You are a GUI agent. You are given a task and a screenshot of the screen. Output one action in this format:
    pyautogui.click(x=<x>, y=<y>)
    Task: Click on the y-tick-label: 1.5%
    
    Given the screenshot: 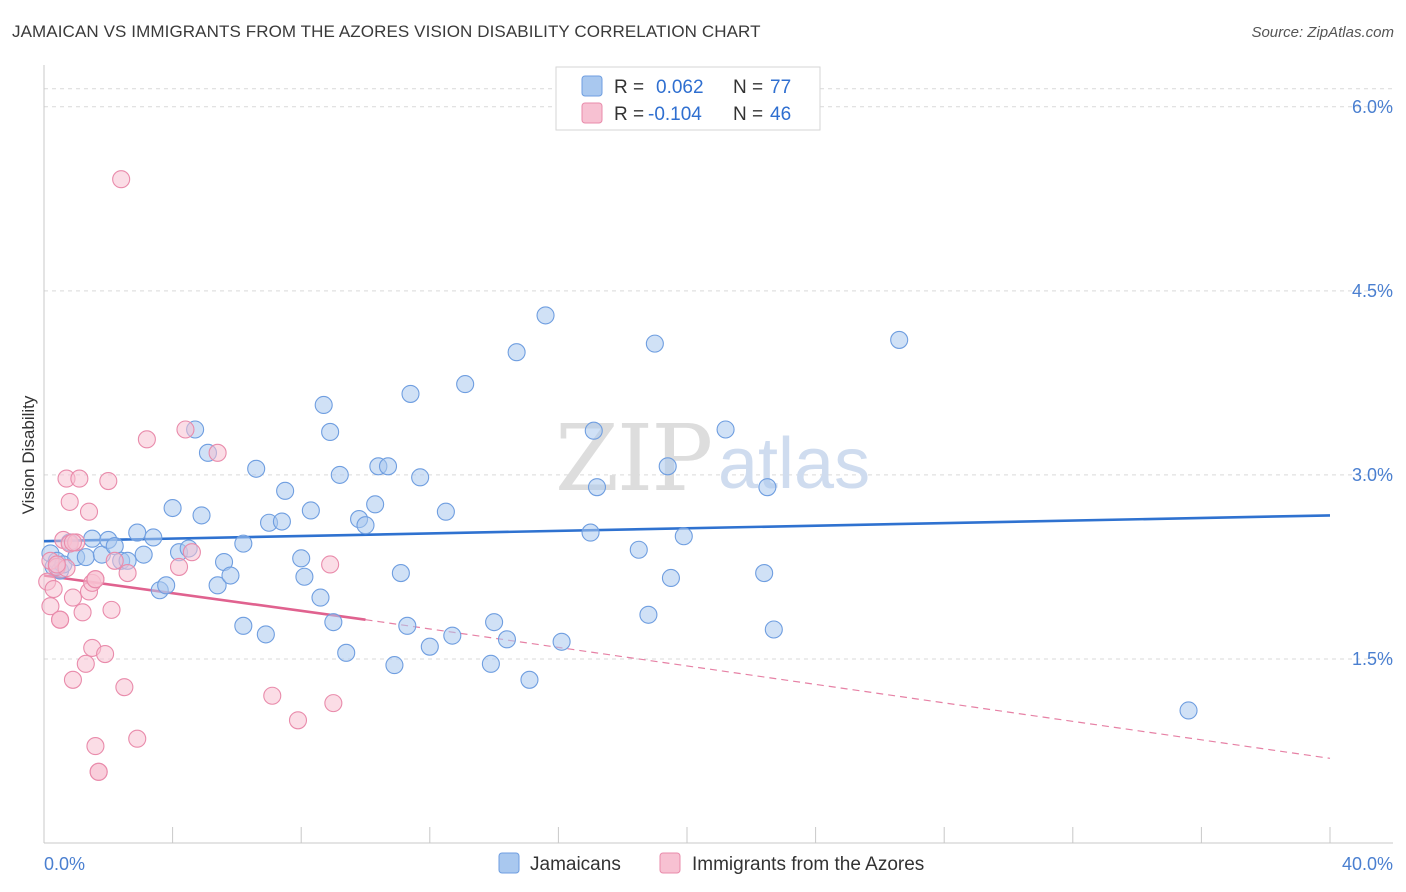 What is the action you would take?
    pyautogui.click(x=1372, y=659)
    